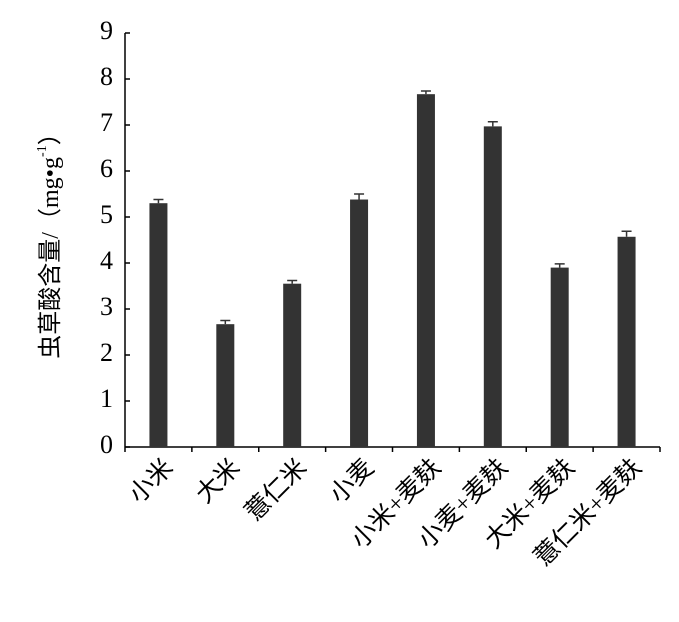  What do you see at coordinates (106, 352) in the screenshot?
I see `y-tick-label: 2` at bounding box center [106, 352].